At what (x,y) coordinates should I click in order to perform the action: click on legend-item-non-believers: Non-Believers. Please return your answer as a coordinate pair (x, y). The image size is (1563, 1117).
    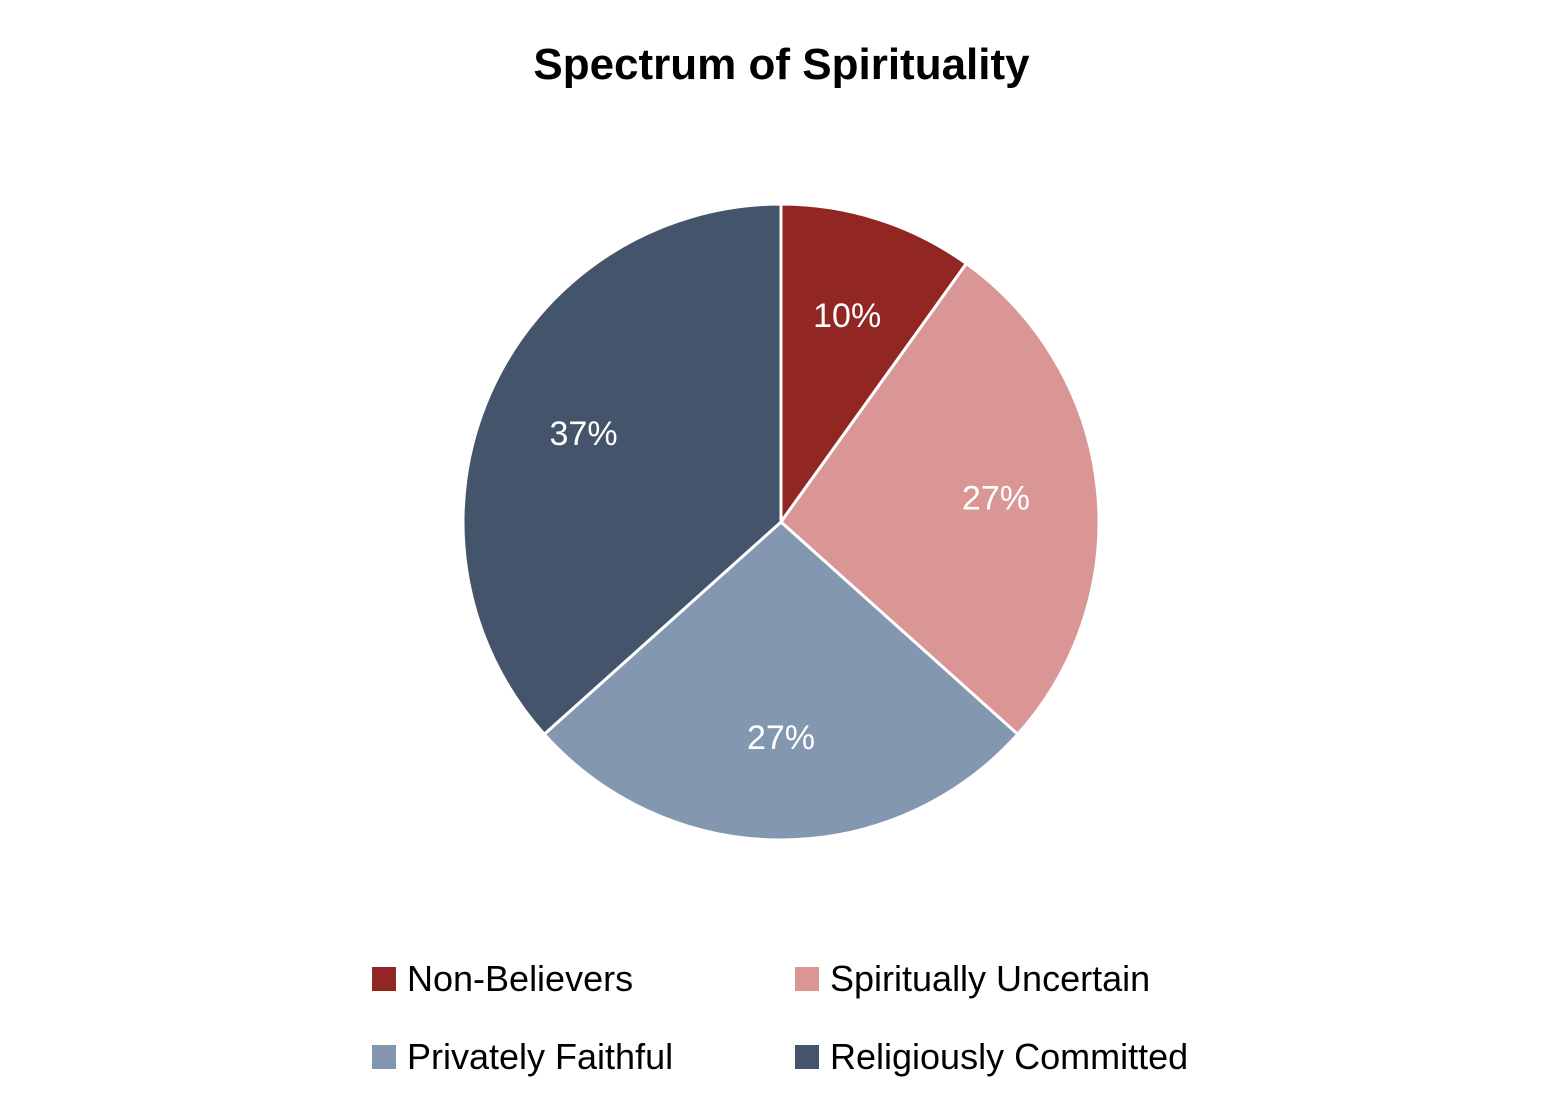
    Looking at the image, I should click on (502, 979).